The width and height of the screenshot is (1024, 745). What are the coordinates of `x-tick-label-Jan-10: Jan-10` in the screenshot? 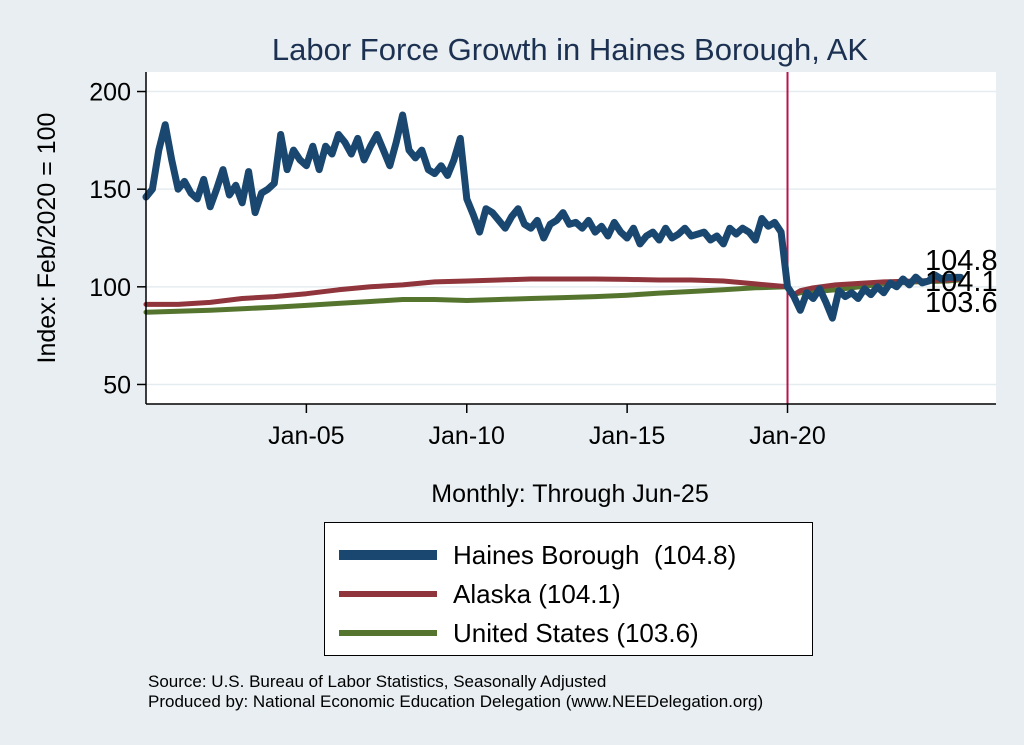 It's located at (467, 436).